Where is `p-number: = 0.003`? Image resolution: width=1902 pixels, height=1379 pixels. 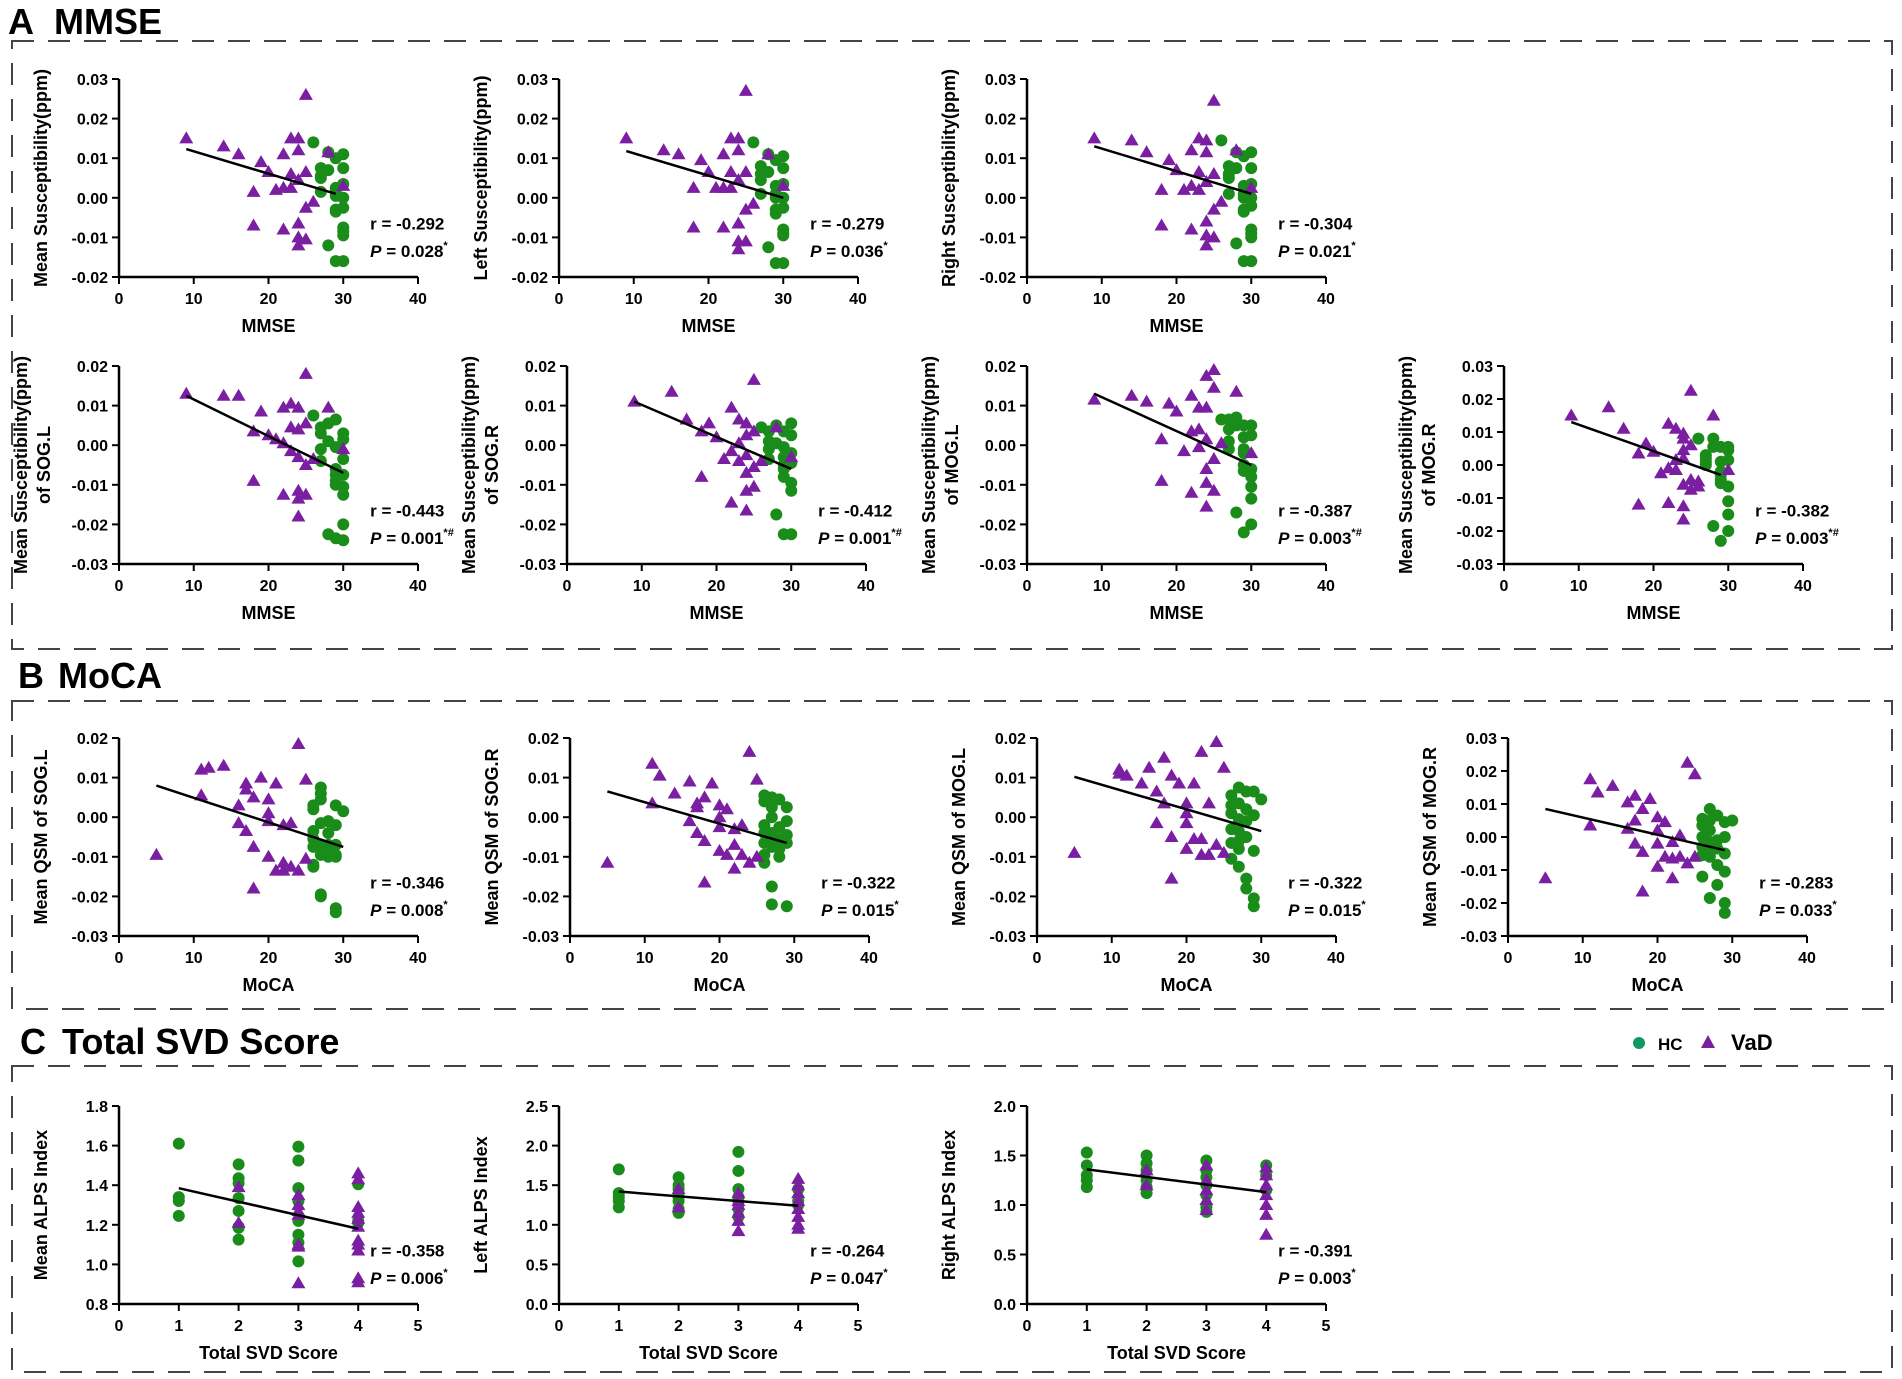 p-number: = 0.003 is located at coordinates (1321, 538).